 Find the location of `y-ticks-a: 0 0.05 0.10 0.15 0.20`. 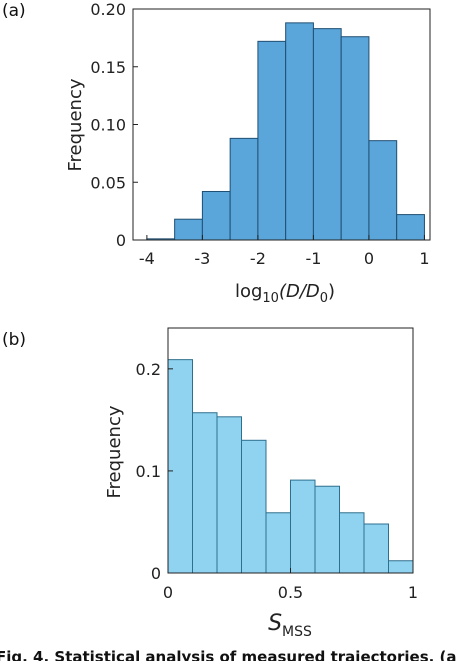

y-ticks-a: 0 0.05 0.10 0.15 0.20 is located at coordinates (114, 125).